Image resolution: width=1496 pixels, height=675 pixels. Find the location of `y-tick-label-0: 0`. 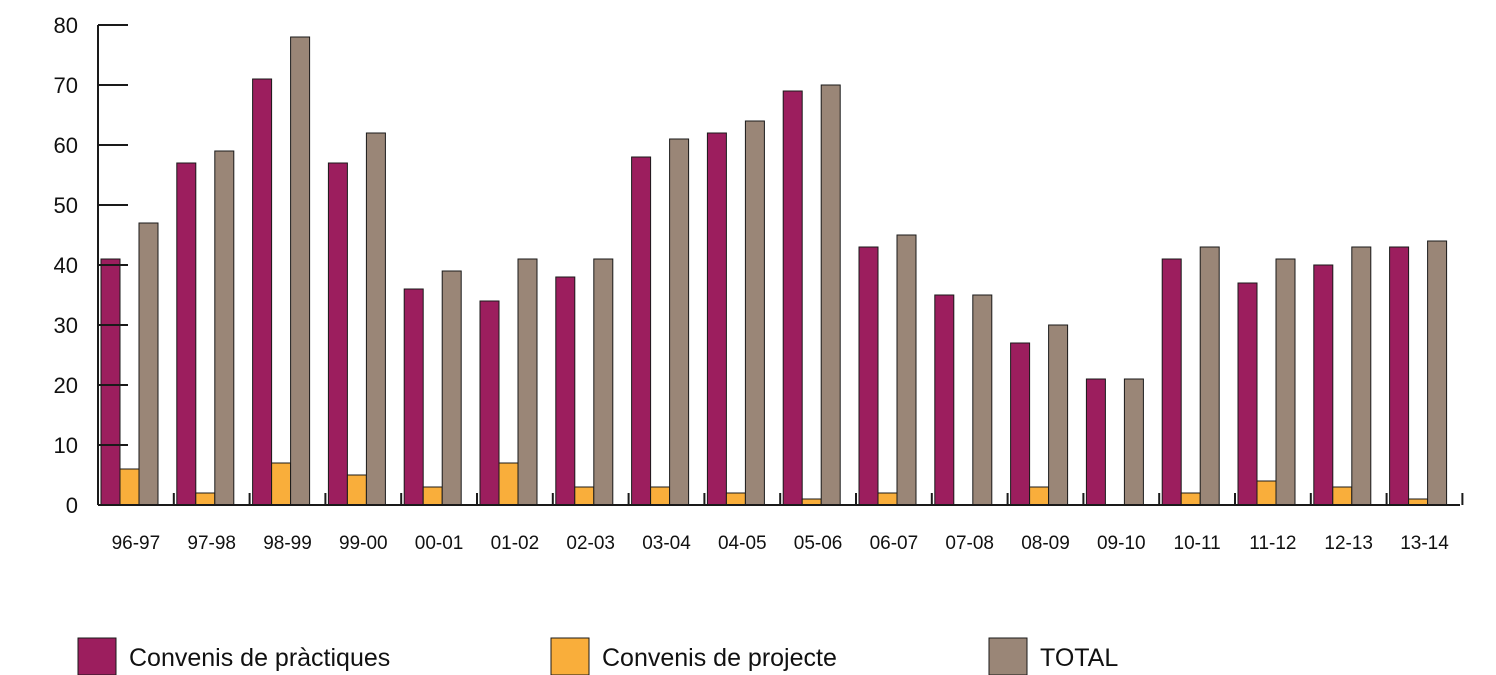

y-tick-label-0: 0 is located at coordinates (72, 505).